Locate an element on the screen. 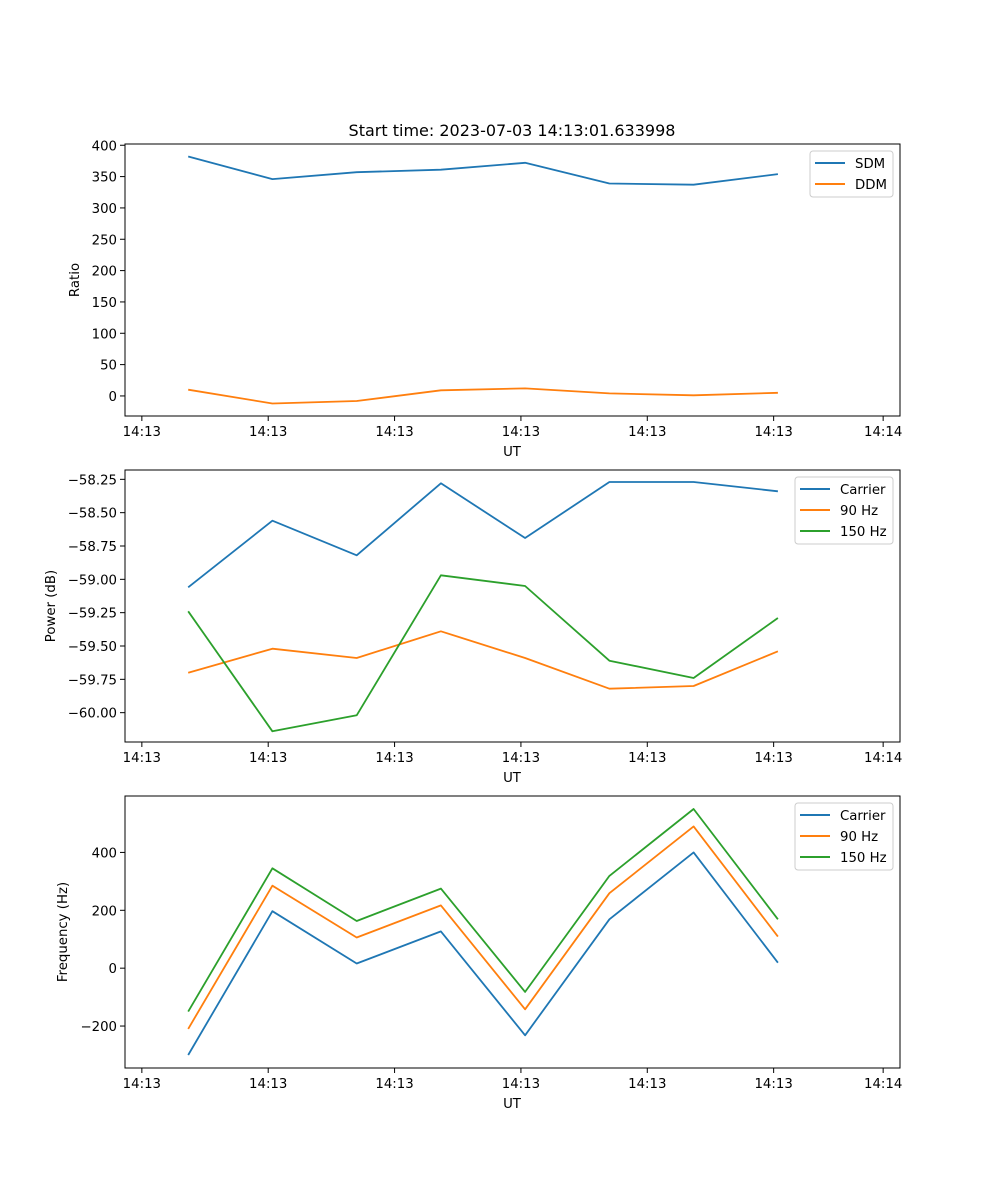 The width and height of the screenshot is (1000, 1200). power-legend-box is located at coordinates (844, 510).